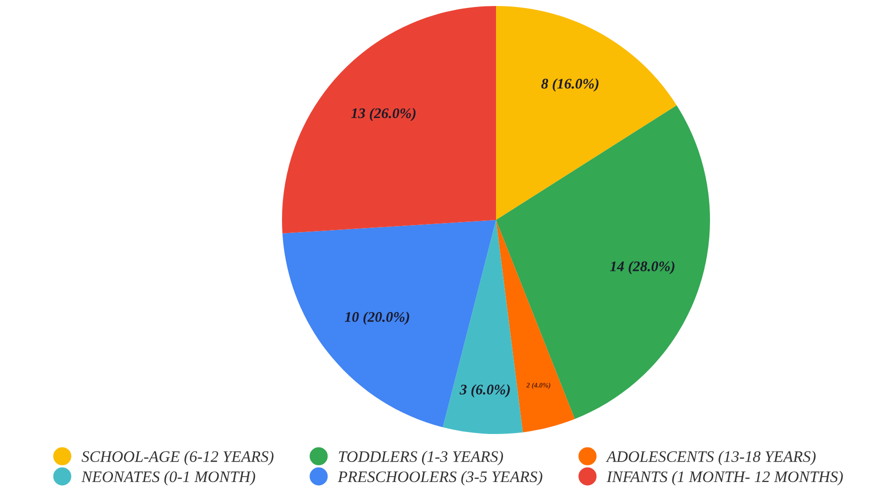 The image size is (896, 495). I want to click on legend-label: TODDLERS (1-3 YEARS), so click(420, 458).